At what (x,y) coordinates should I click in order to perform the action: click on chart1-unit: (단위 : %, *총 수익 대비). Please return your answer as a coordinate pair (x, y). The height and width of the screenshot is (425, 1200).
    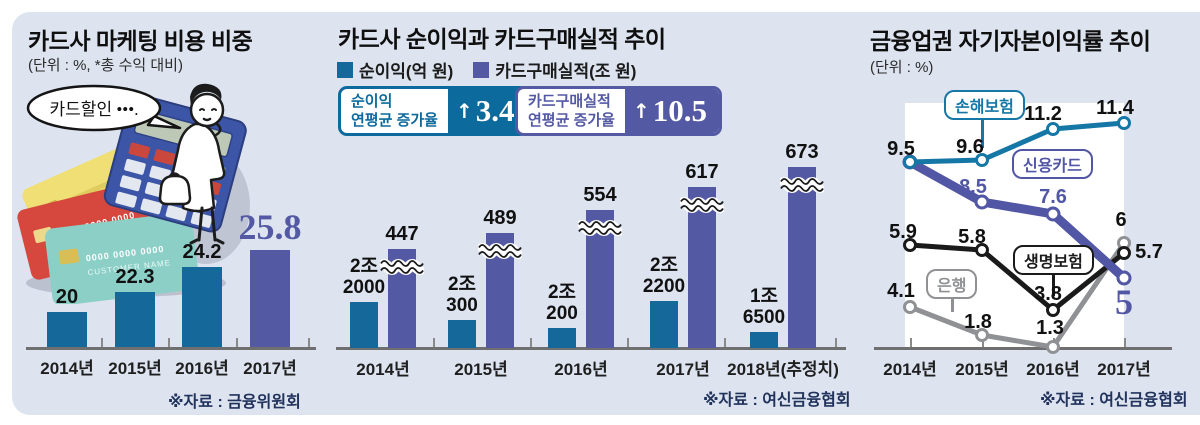
    Looking at the image, I should click on (105, 65).